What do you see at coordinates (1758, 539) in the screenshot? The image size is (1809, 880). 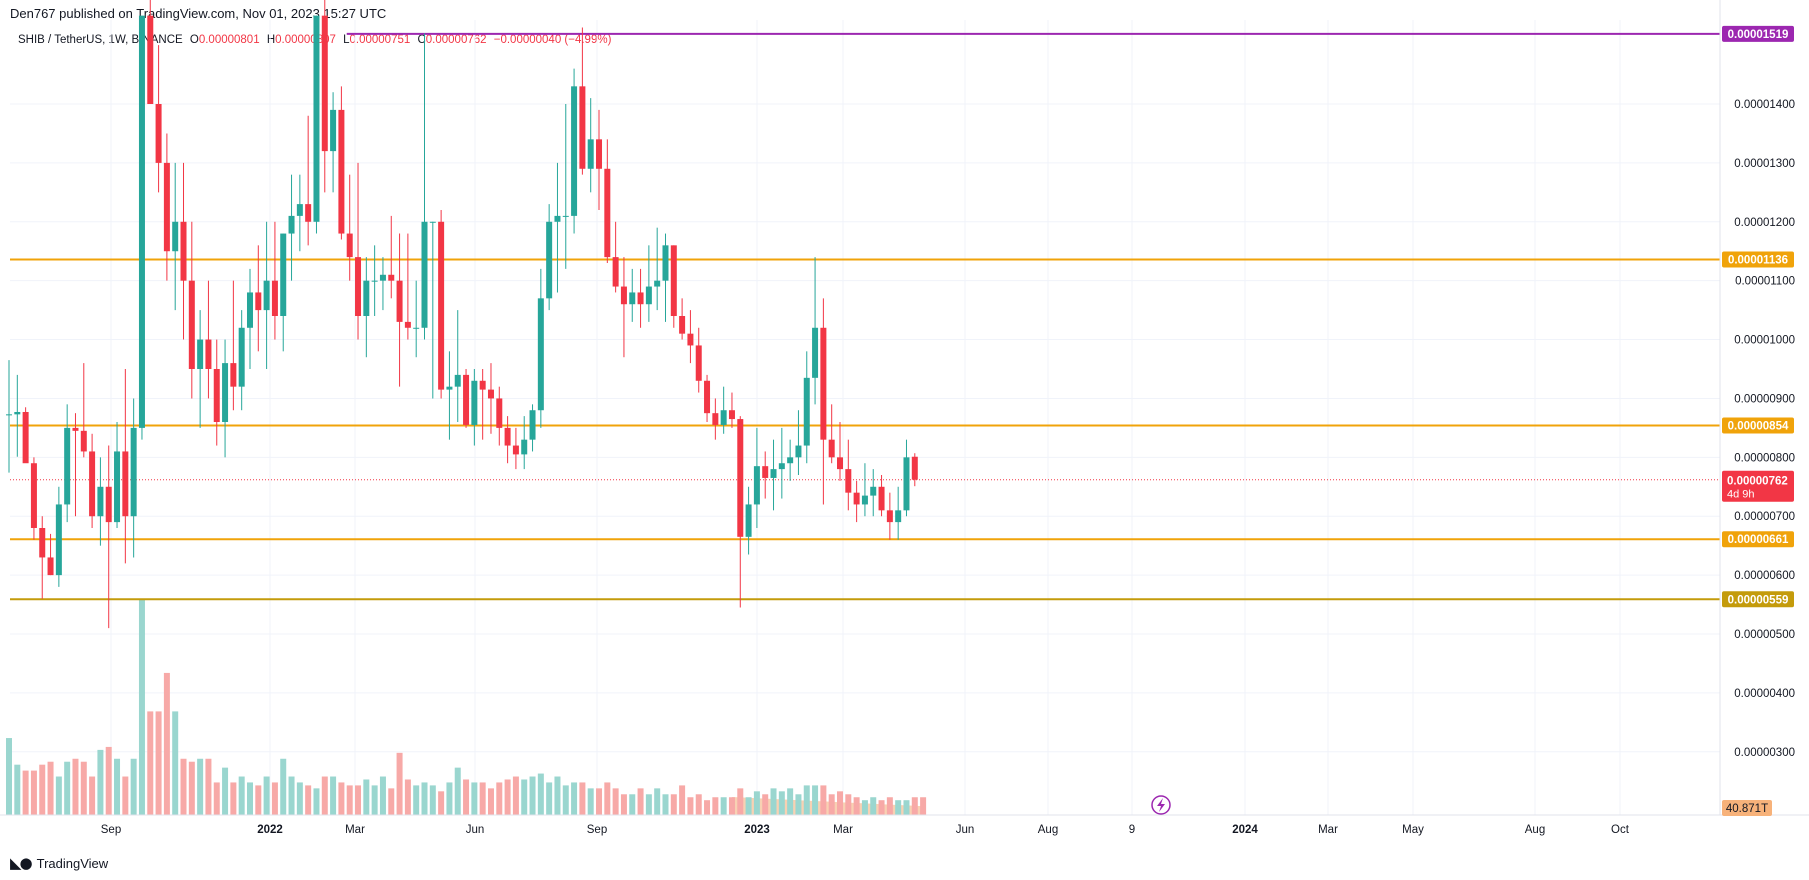 I see `level-price-tag` at bounding box center [1758, 539].